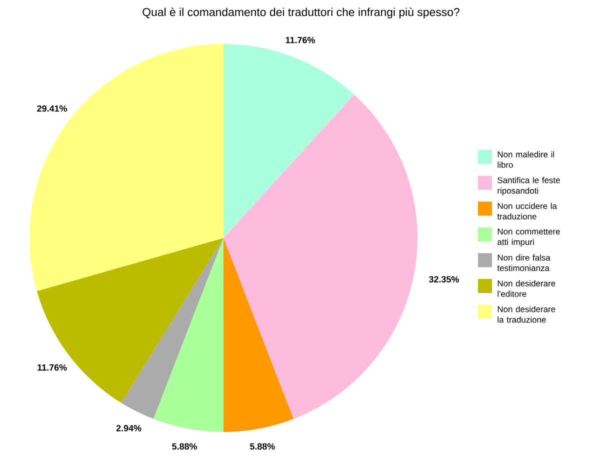  What do you see at coordinates (529, 237) in the screenshot?
I see `legend-label: Non commettere atti impuri` at bounding box center [529, 237].